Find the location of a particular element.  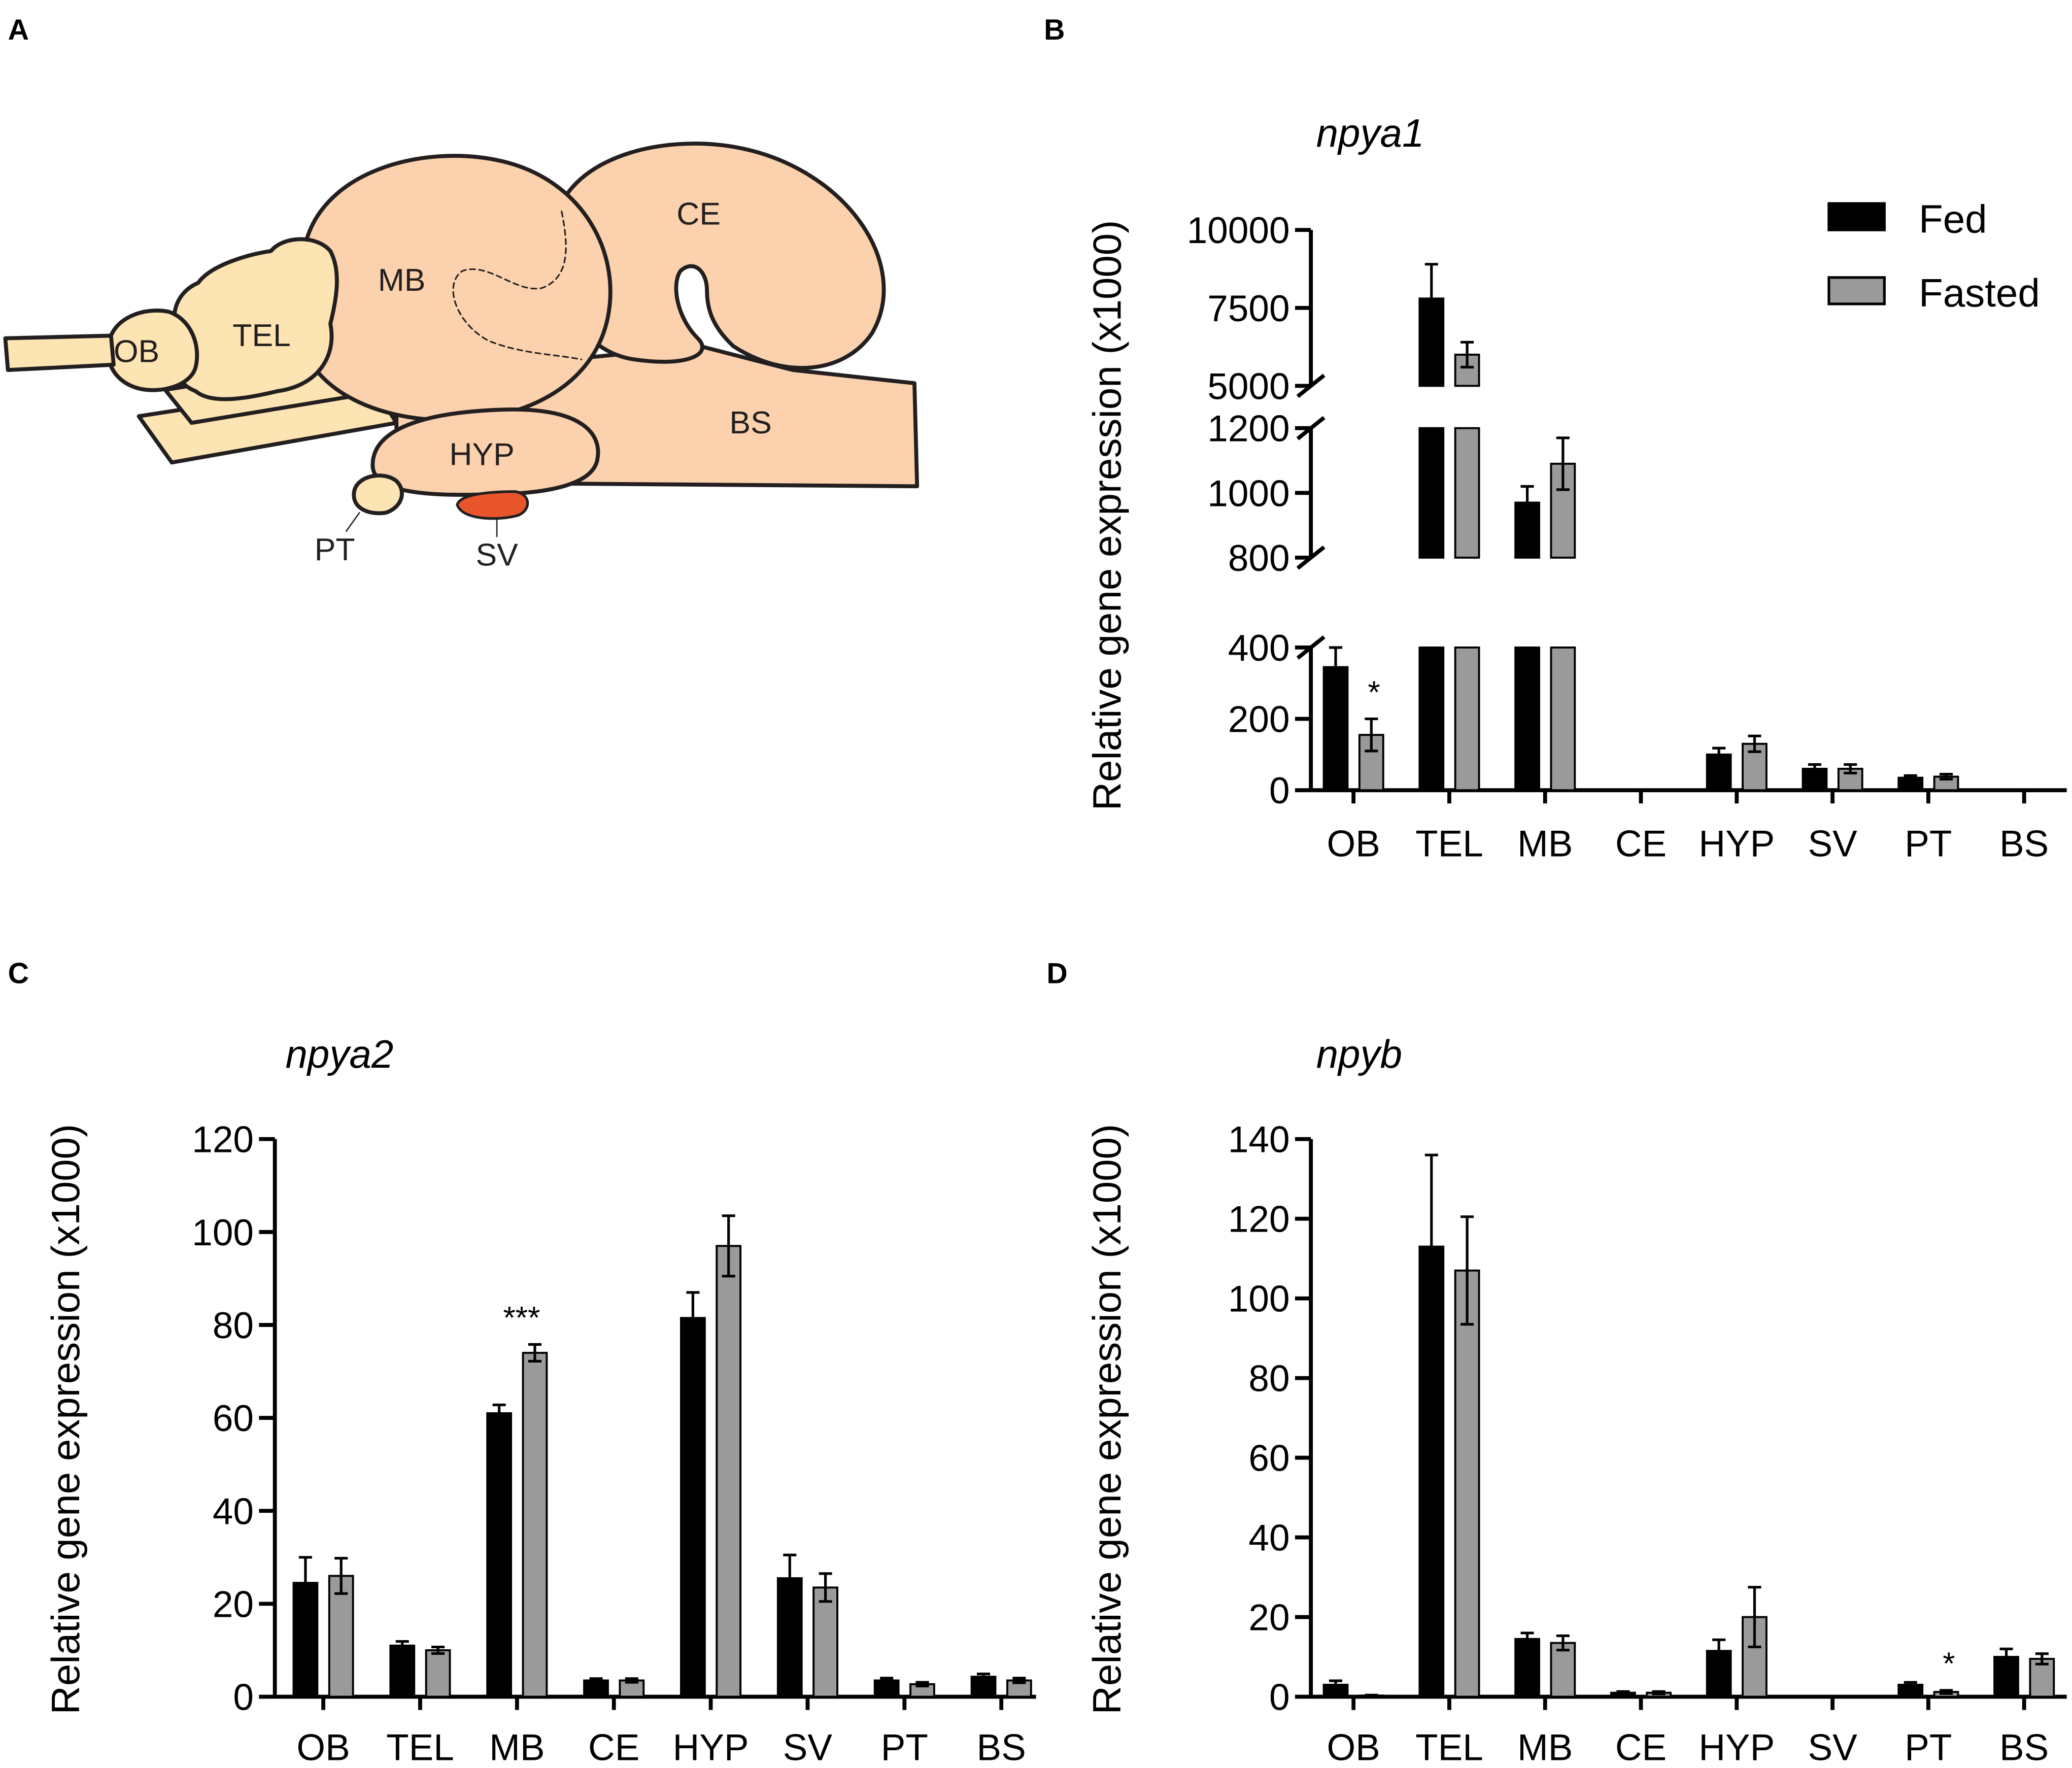

olfactory-bulb-region is located at coordinates (152, 351).